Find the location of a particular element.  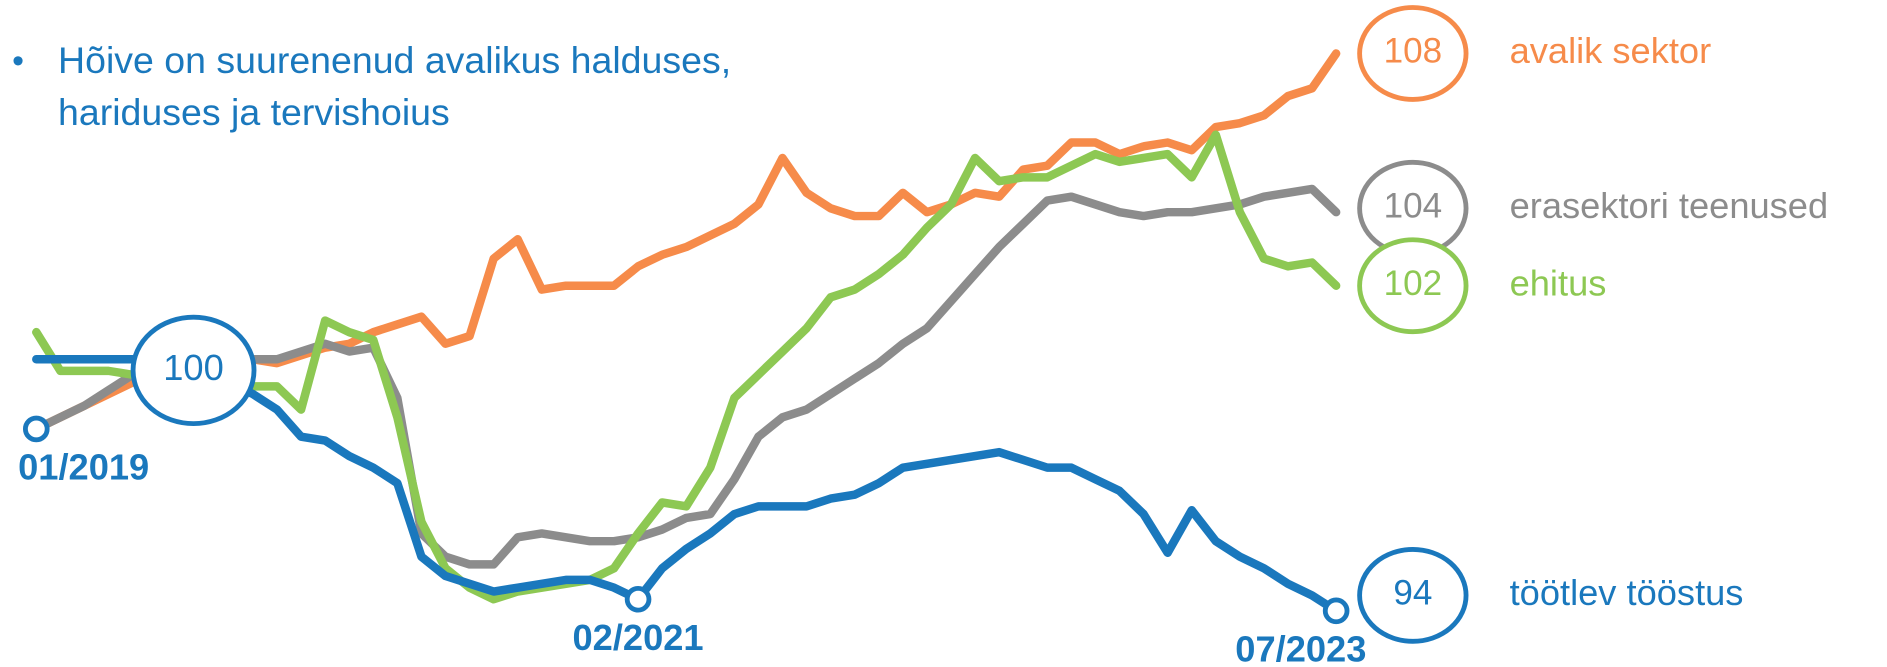

end-value-label: 102 is located at coordinates (1413, 283).